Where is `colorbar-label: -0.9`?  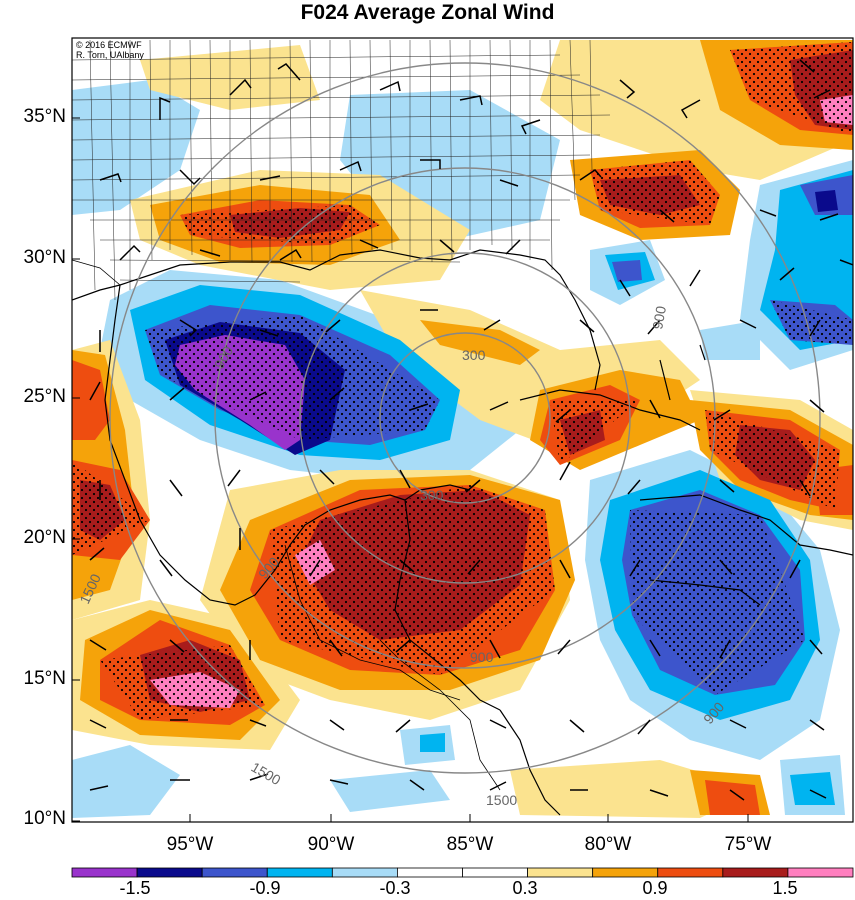
colorbar-label: -0.9 is located at coordinates (265, 888).